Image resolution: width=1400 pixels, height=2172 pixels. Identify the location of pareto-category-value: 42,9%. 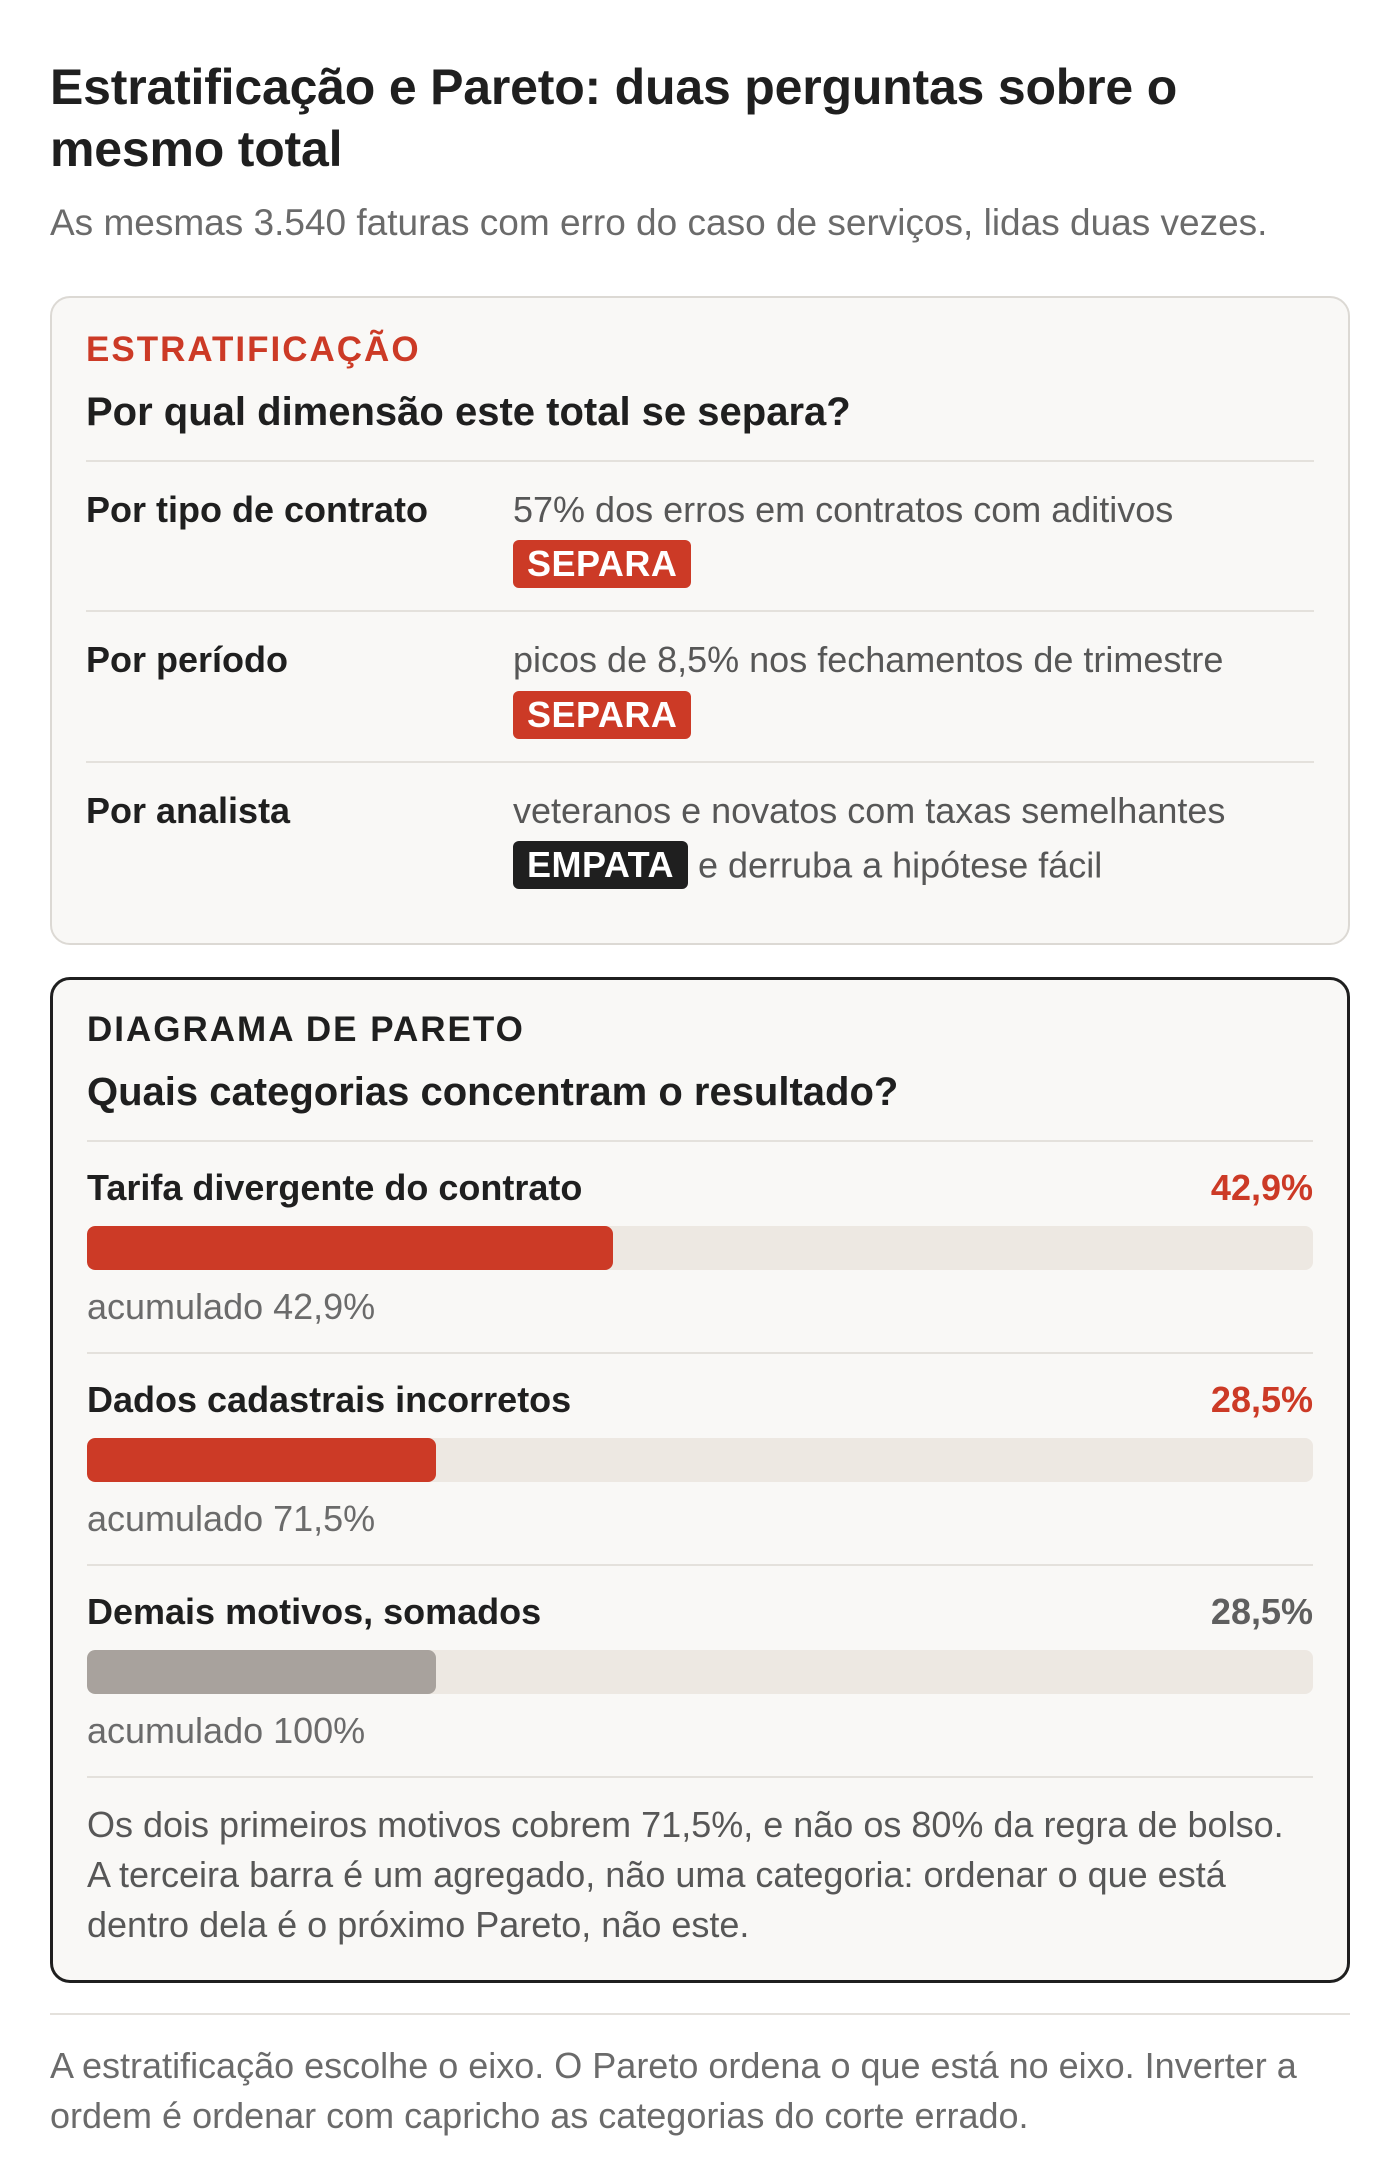
(1261, 1188).